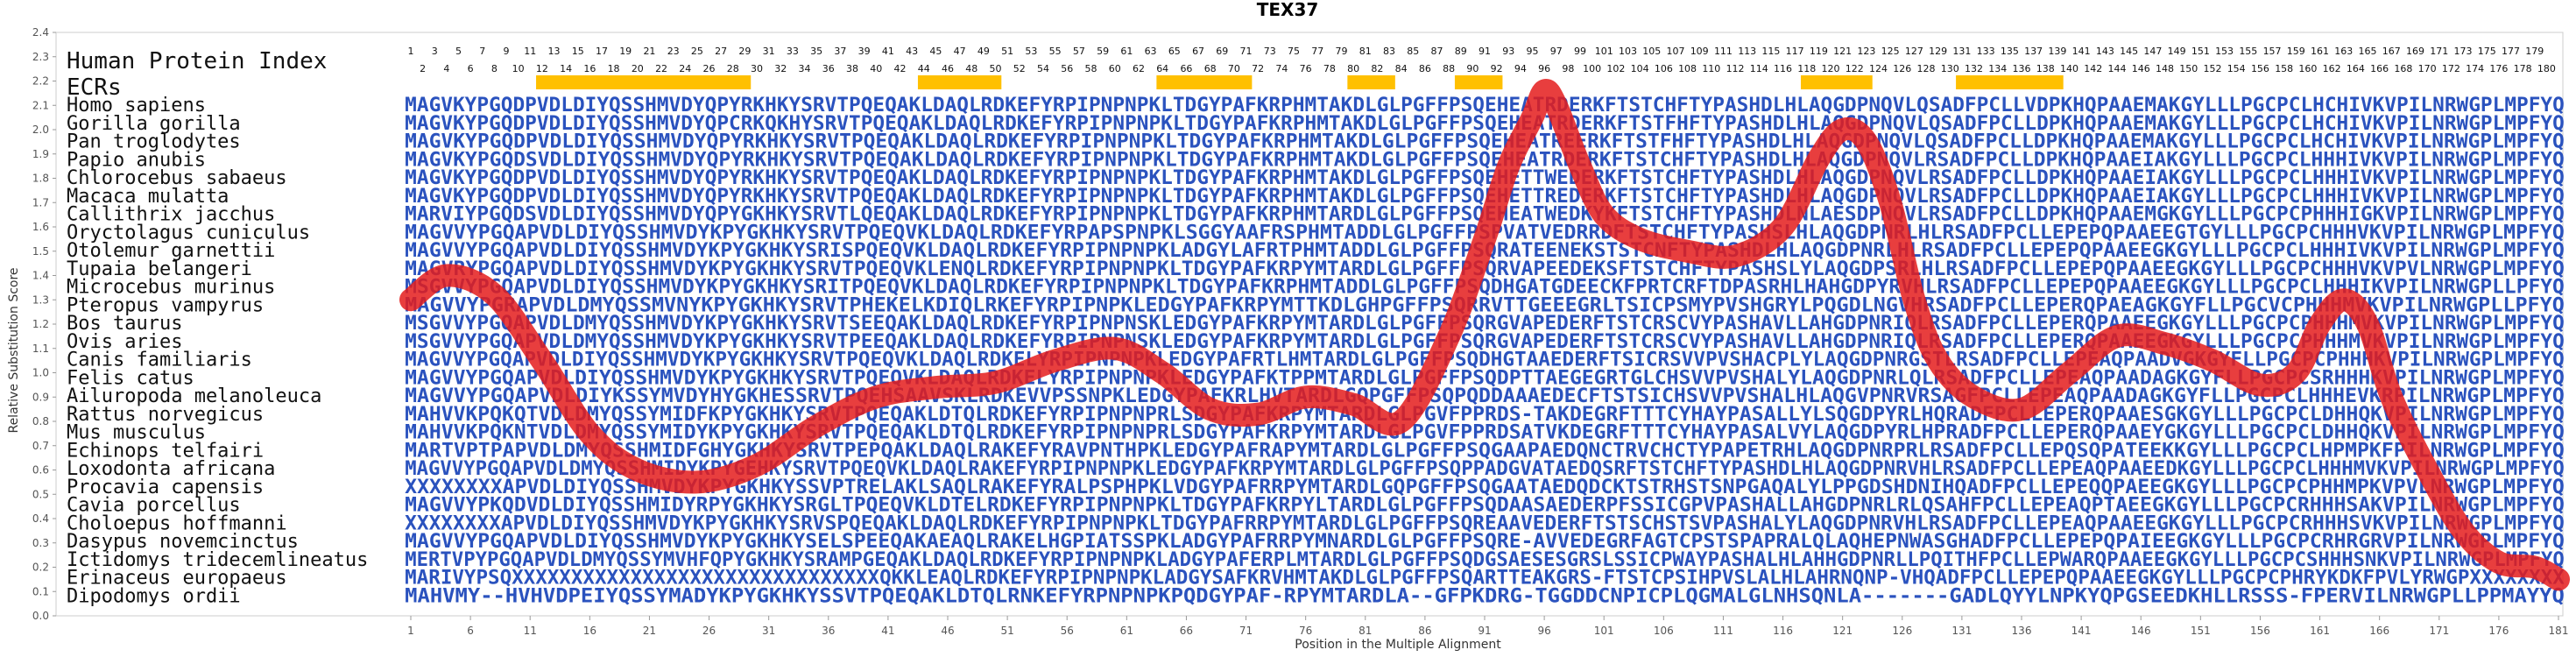 The width and height of the screenshot is (2576, 657). I want to click on x-tick-label: 141, so click(2081, 631).